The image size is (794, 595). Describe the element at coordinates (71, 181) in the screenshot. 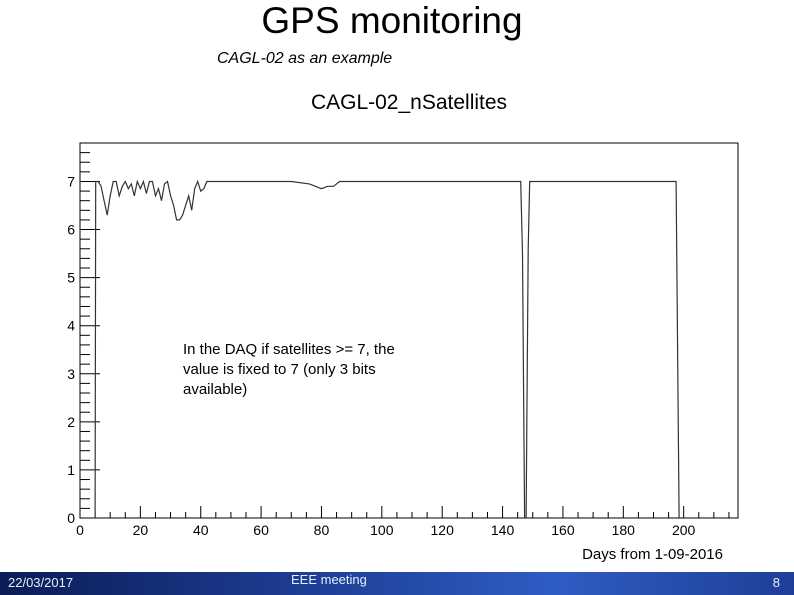

I see `y-tick-label: 7` at that location.